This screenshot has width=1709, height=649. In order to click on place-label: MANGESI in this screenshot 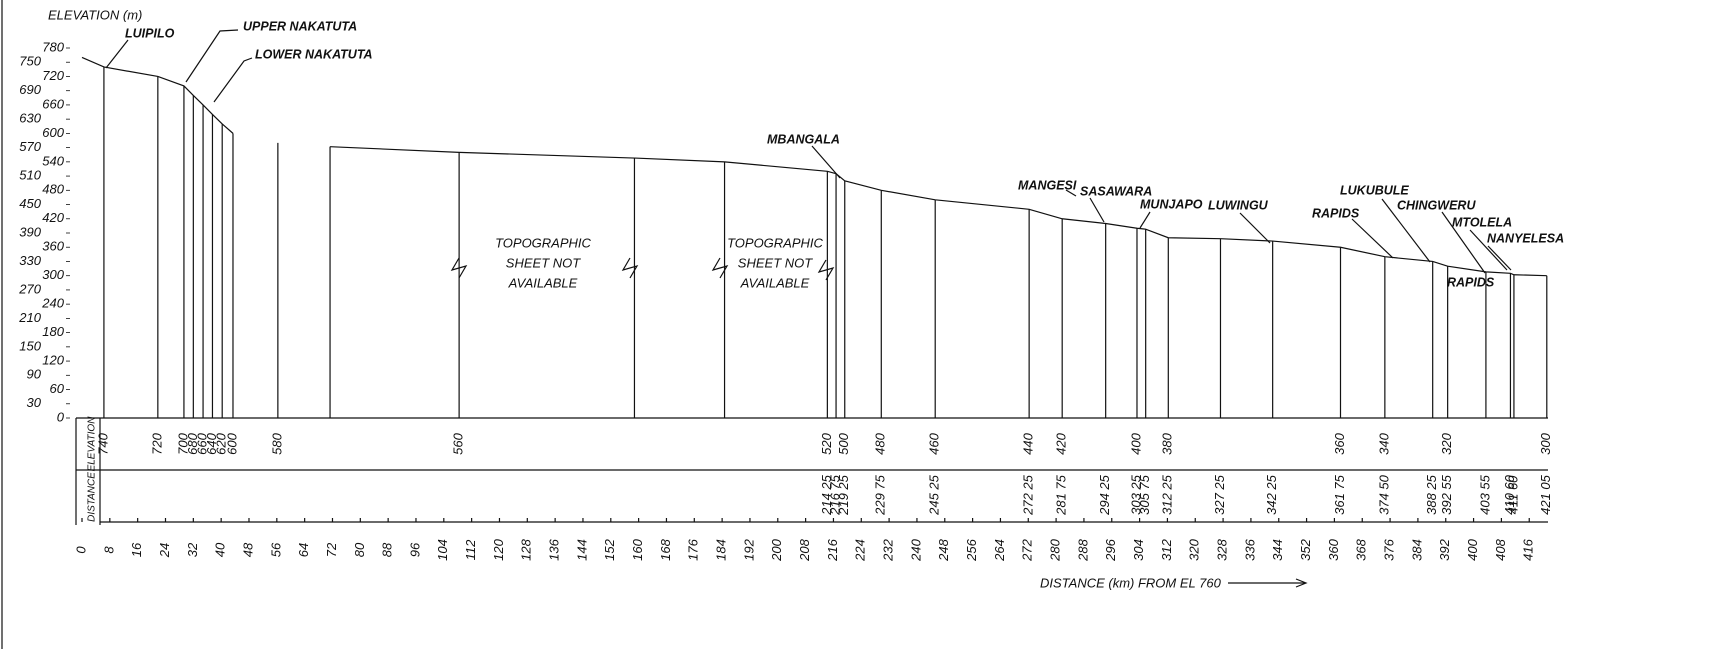, I will do `click(1047, 185)`.